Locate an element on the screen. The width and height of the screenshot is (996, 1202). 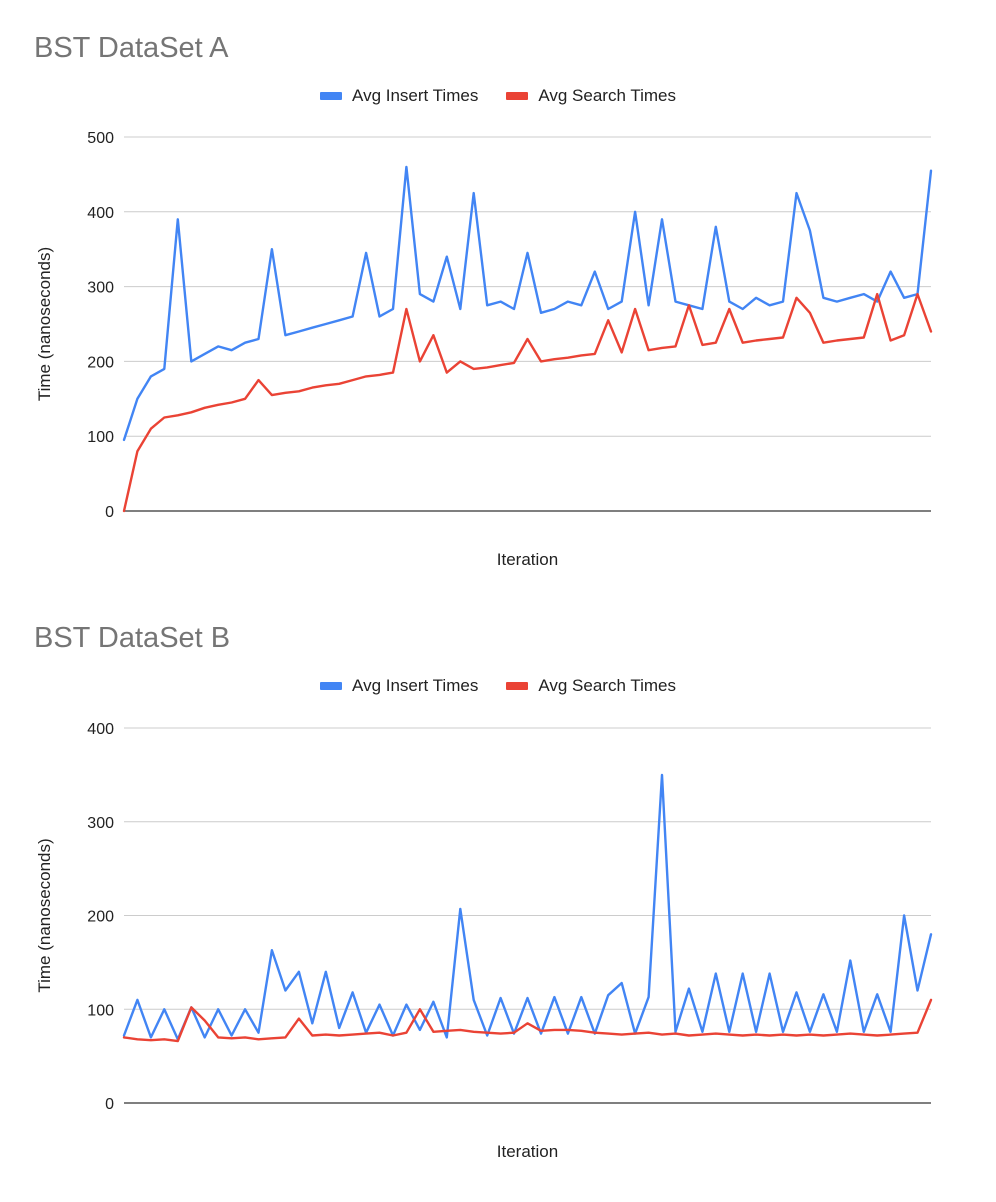
y-tick-label: 500 is located at coordinates (100, 138).